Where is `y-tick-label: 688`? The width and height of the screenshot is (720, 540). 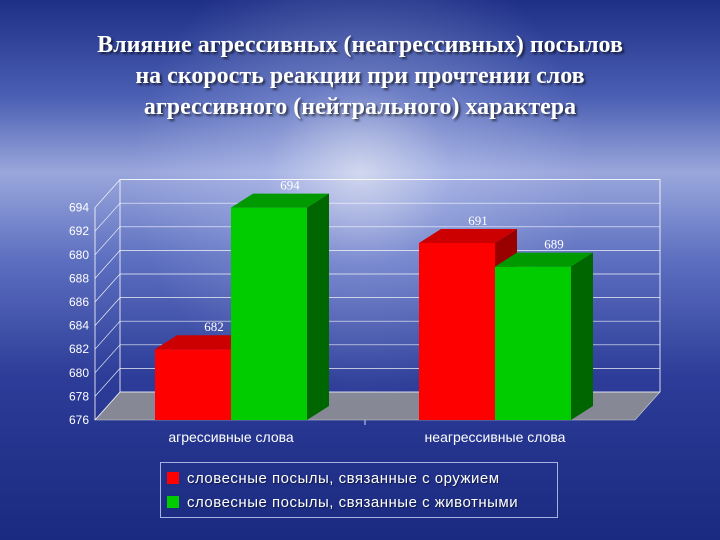
y-tick-label: 688 is located at coordinates (79, 278).